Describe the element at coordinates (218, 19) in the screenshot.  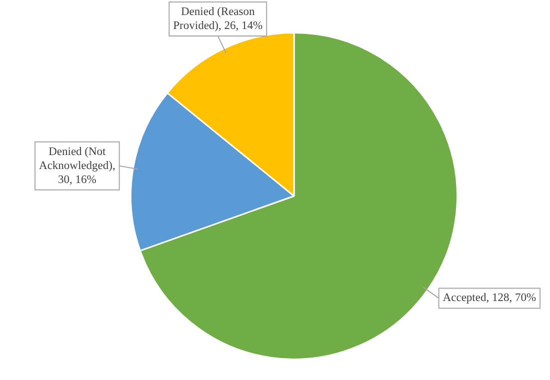
I see `slice-label: Denied (Reason Provided), 26, 14%` at that location.